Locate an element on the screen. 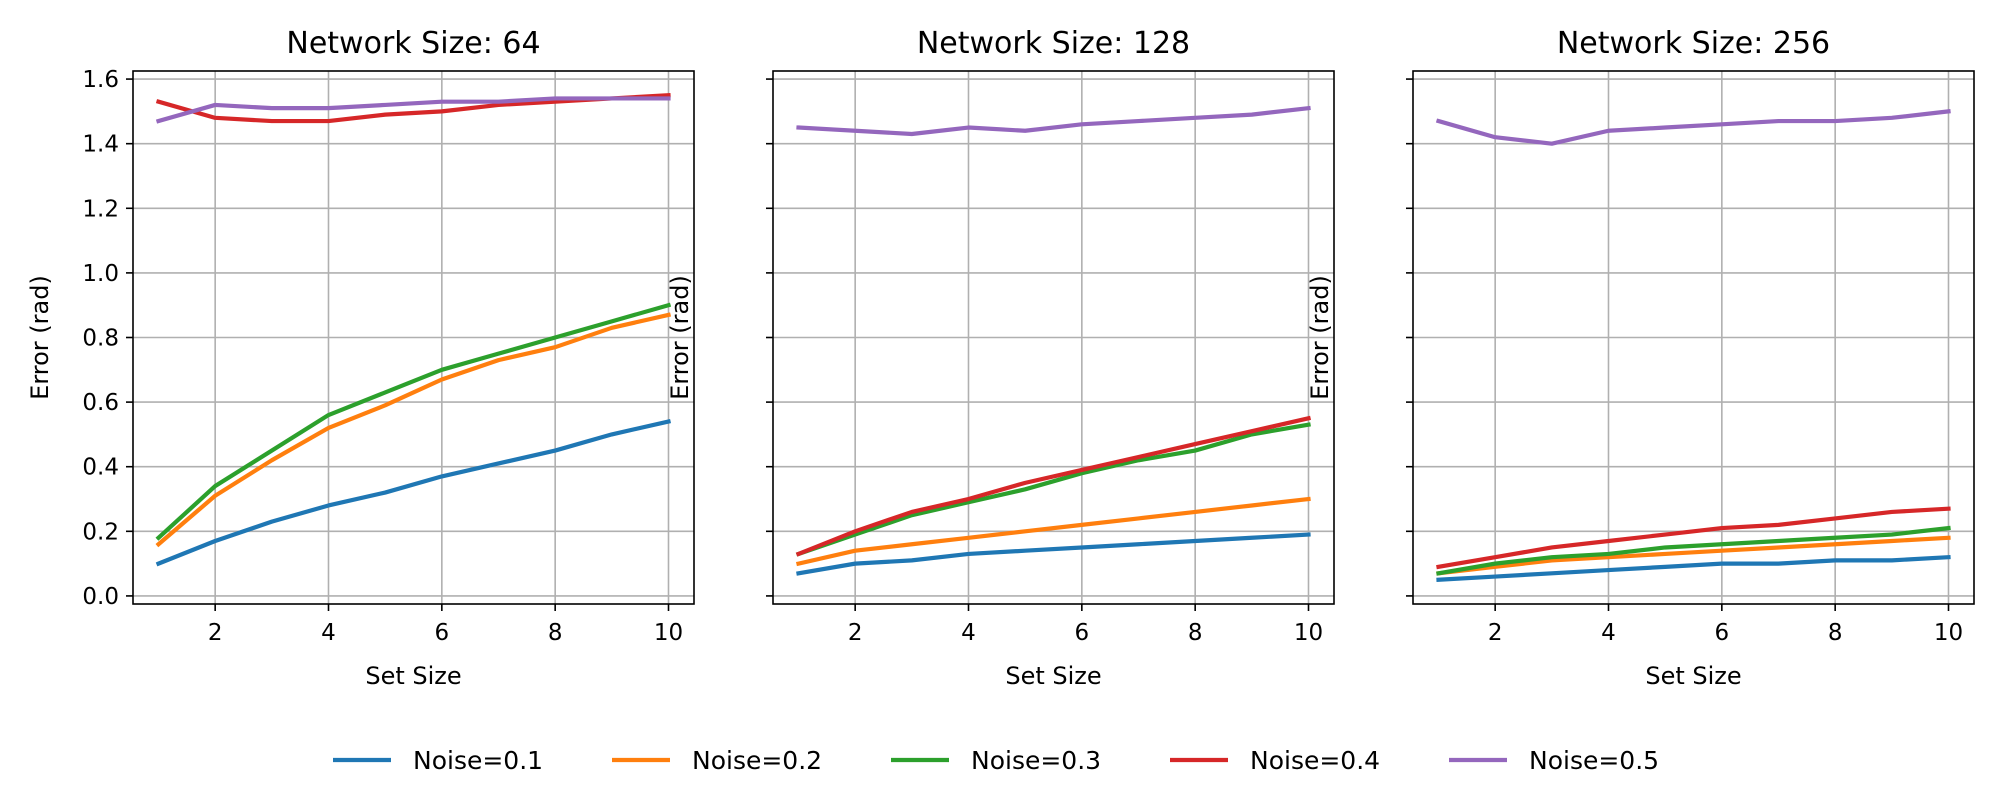 Image resolution: width=2000 pixels, height=800 pixels. y-tick-label: 0.4 is located at coordinates (100, 468).